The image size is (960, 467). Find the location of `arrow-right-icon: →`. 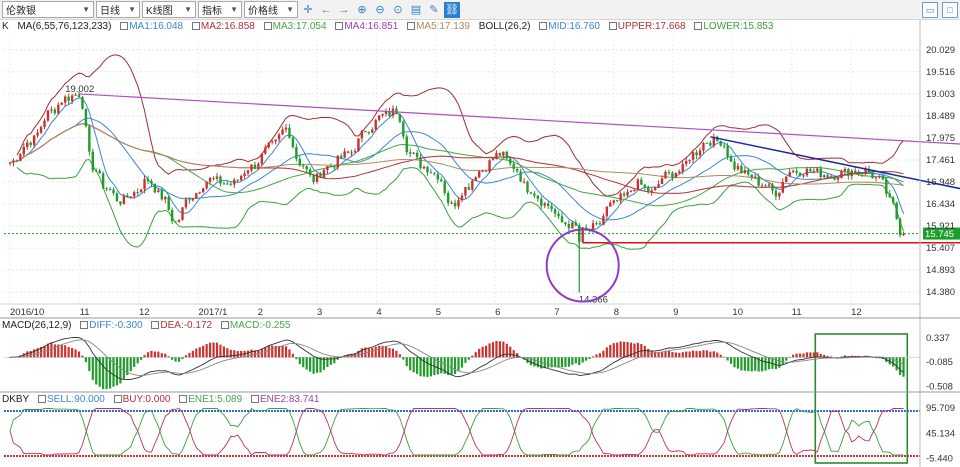

arrow-right-icon: → is located at coordinates (344, 9).